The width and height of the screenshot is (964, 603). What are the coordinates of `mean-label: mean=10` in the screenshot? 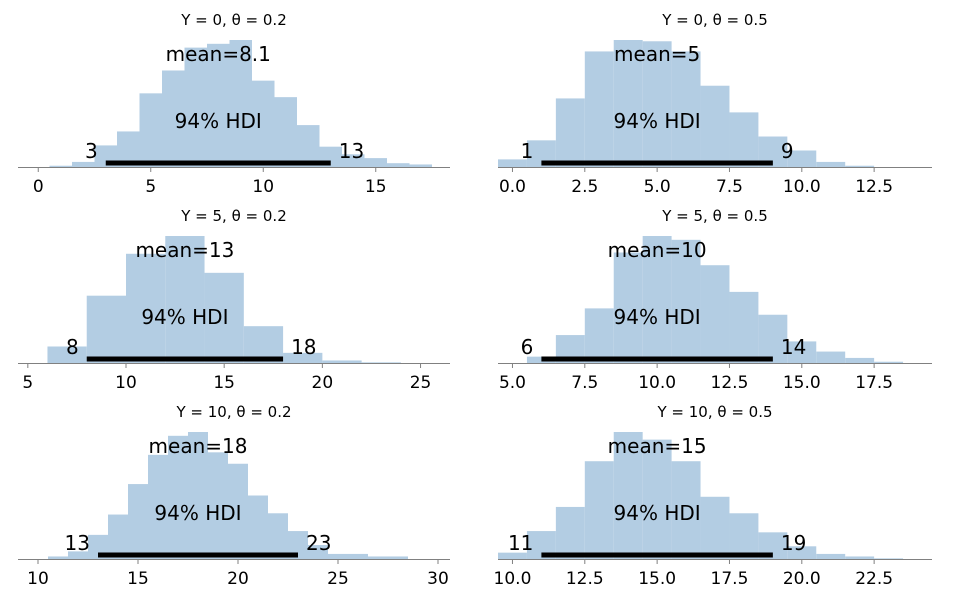 It's located at (657, 250).